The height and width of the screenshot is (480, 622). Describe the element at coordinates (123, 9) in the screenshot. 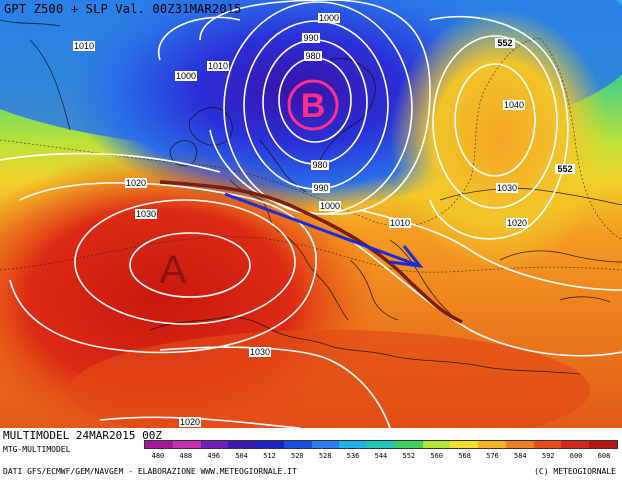

I see `map-title: GPT Z500 + SLP Val. 00Z31MAR2015` at that location.